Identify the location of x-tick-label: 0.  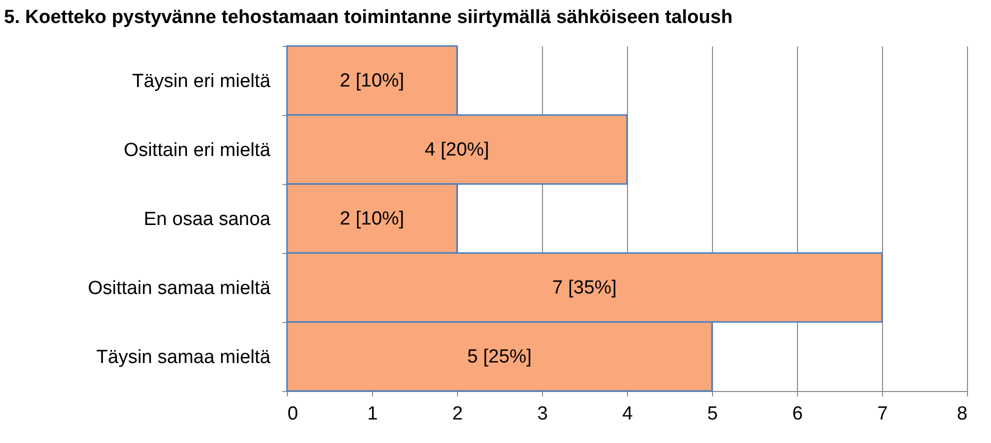
(293, 414).